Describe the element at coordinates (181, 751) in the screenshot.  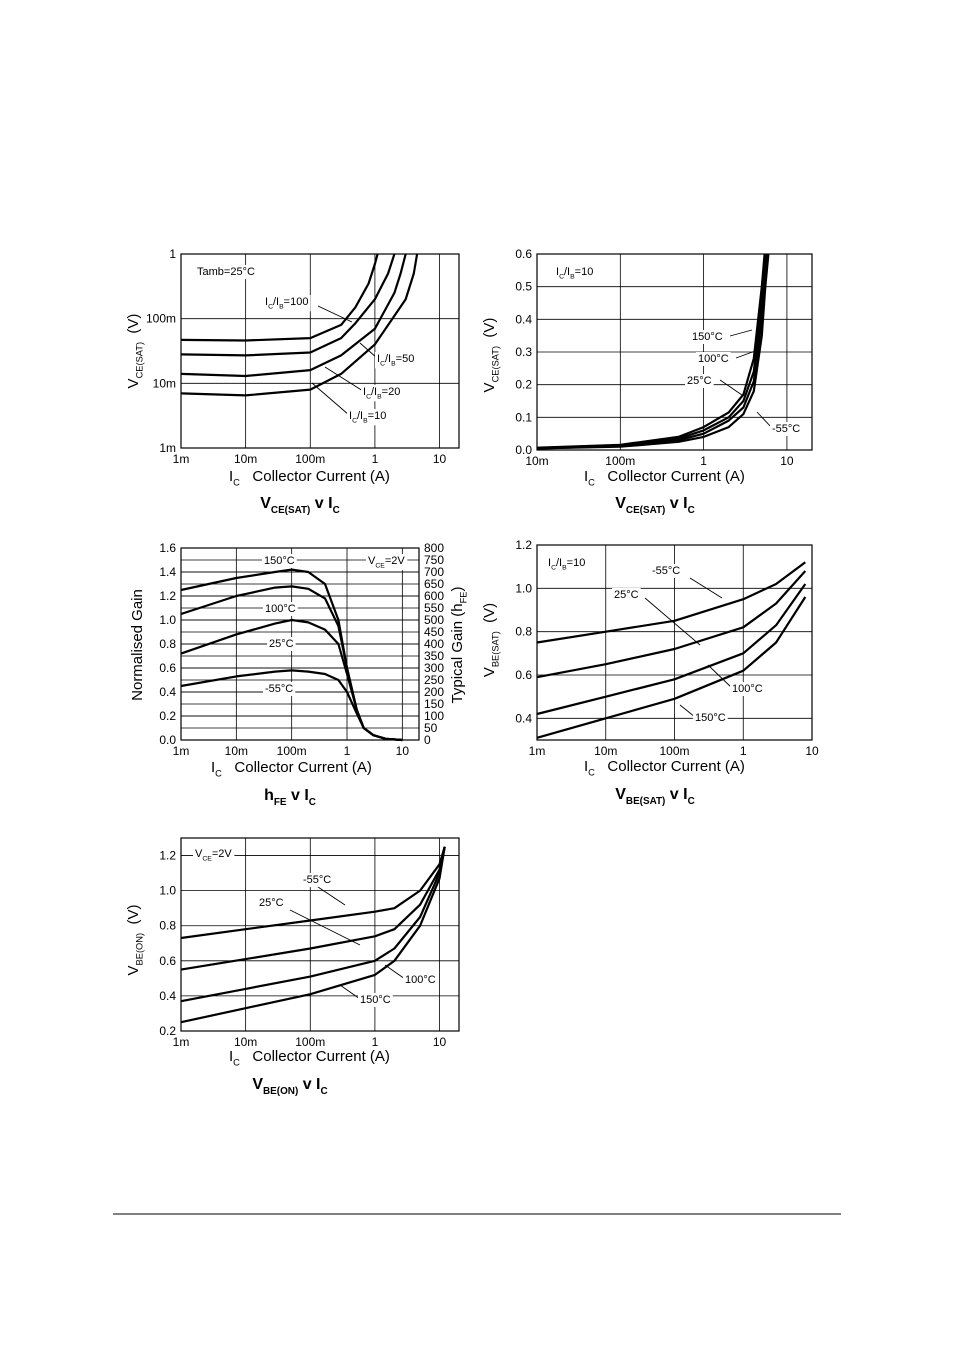
I see `x-tick-label: 1m` at that location.